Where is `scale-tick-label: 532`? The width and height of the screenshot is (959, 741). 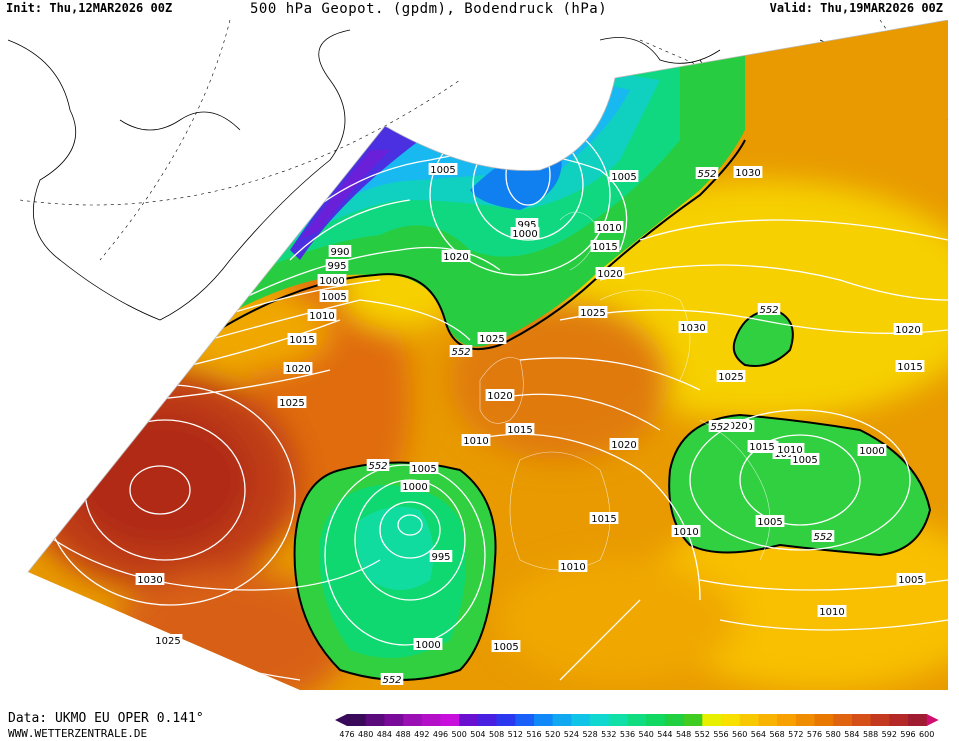 scale-tick-label: 532 is located at coordinates (608, 734).